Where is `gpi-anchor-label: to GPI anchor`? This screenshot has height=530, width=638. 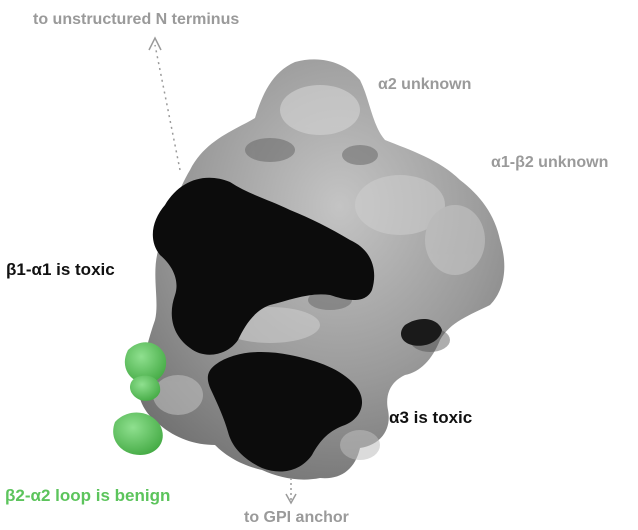
gpi-anchor-label: to GPI anchor is located at coordinates (296, 517).